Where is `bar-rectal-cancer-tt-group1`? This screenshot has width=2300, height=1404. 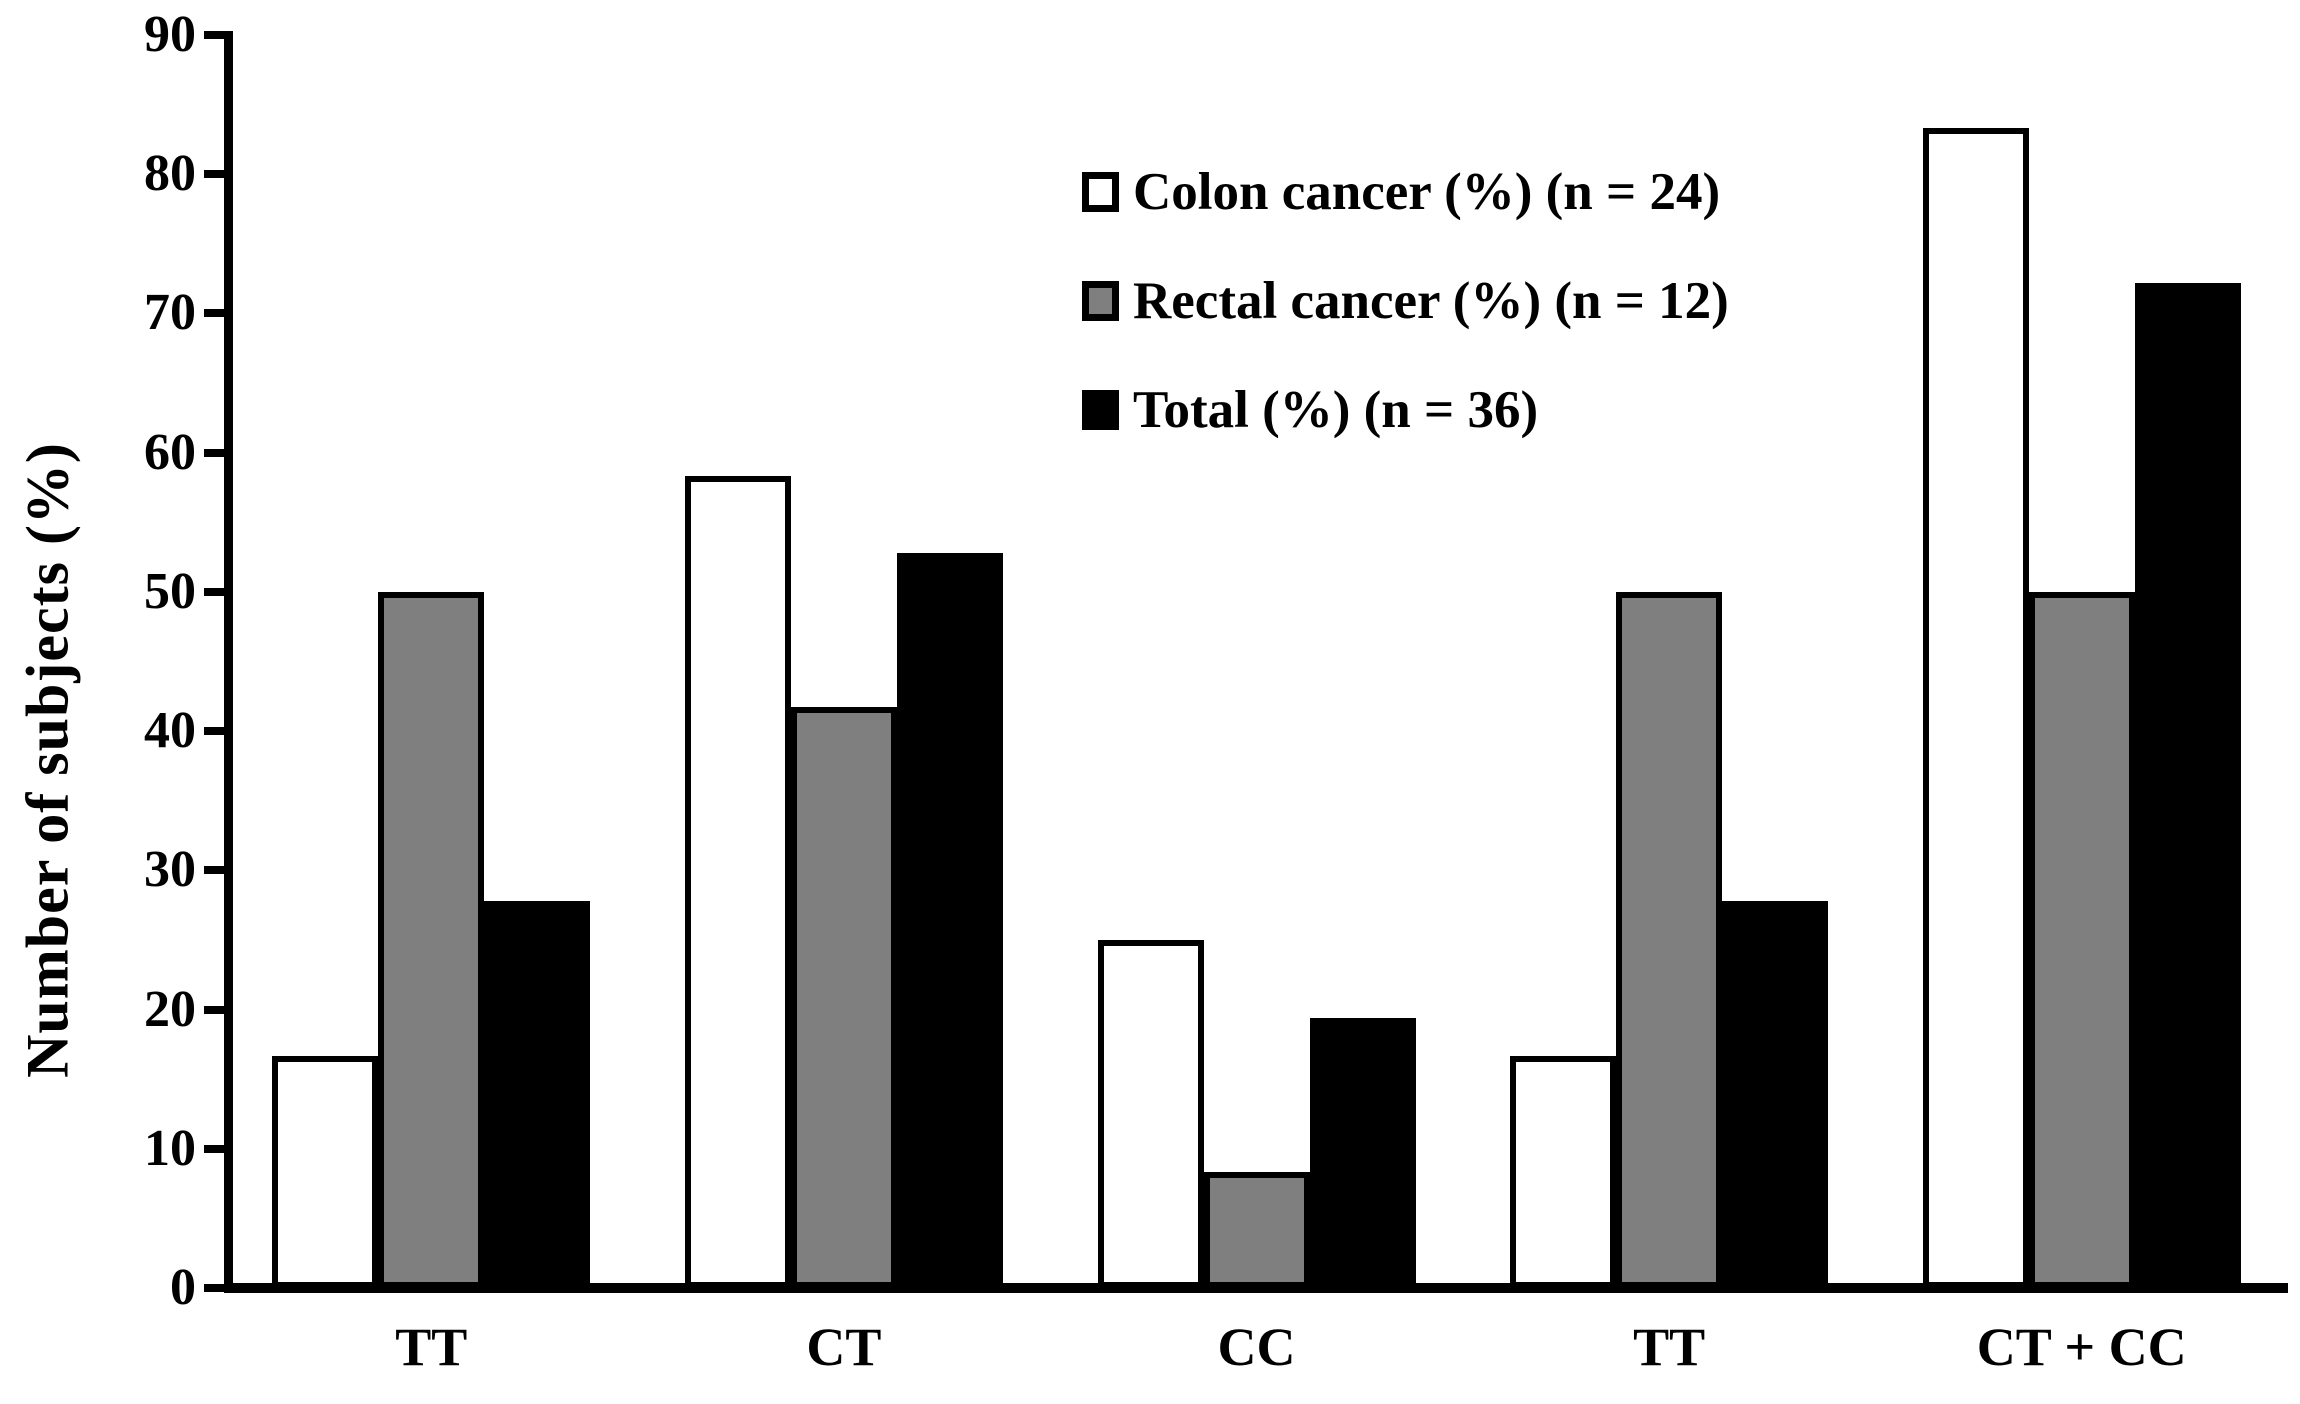 bar-rectal-cancer-tt-group1 is located at coordinates (431, 939).